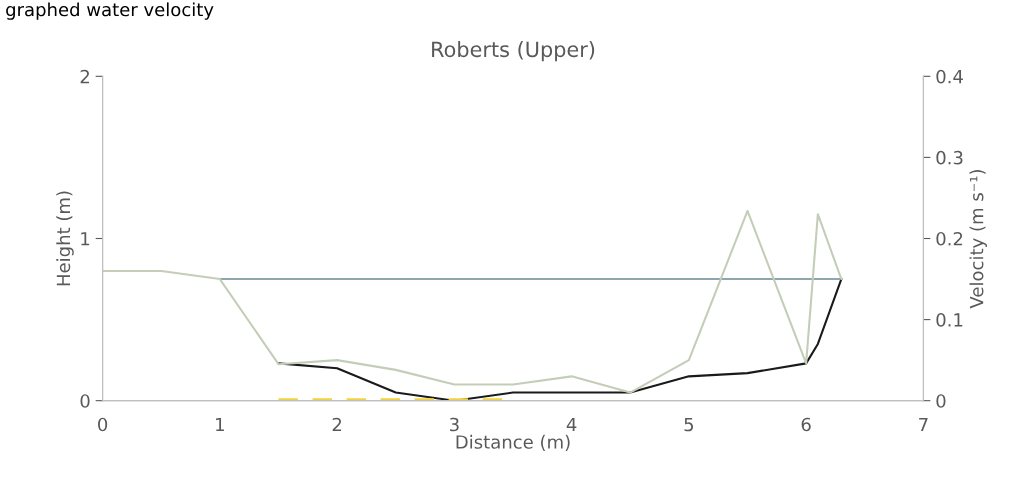 The width and height of the screenshot is (1026, 477). I want to click on y-axis-title: Height (m), so click(65, 238).